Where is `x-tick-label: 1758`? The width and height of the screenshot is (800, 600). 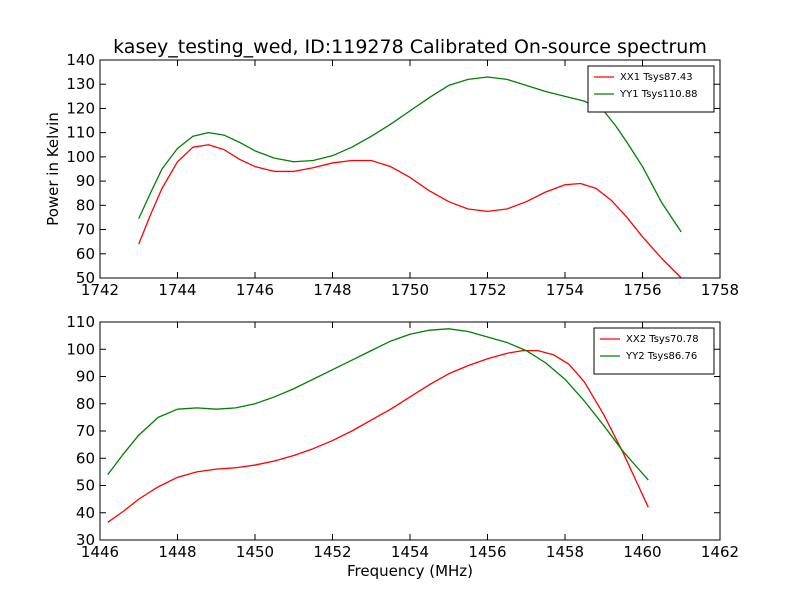 x-tick-label: 1758 is located at coordinates (720, 290).